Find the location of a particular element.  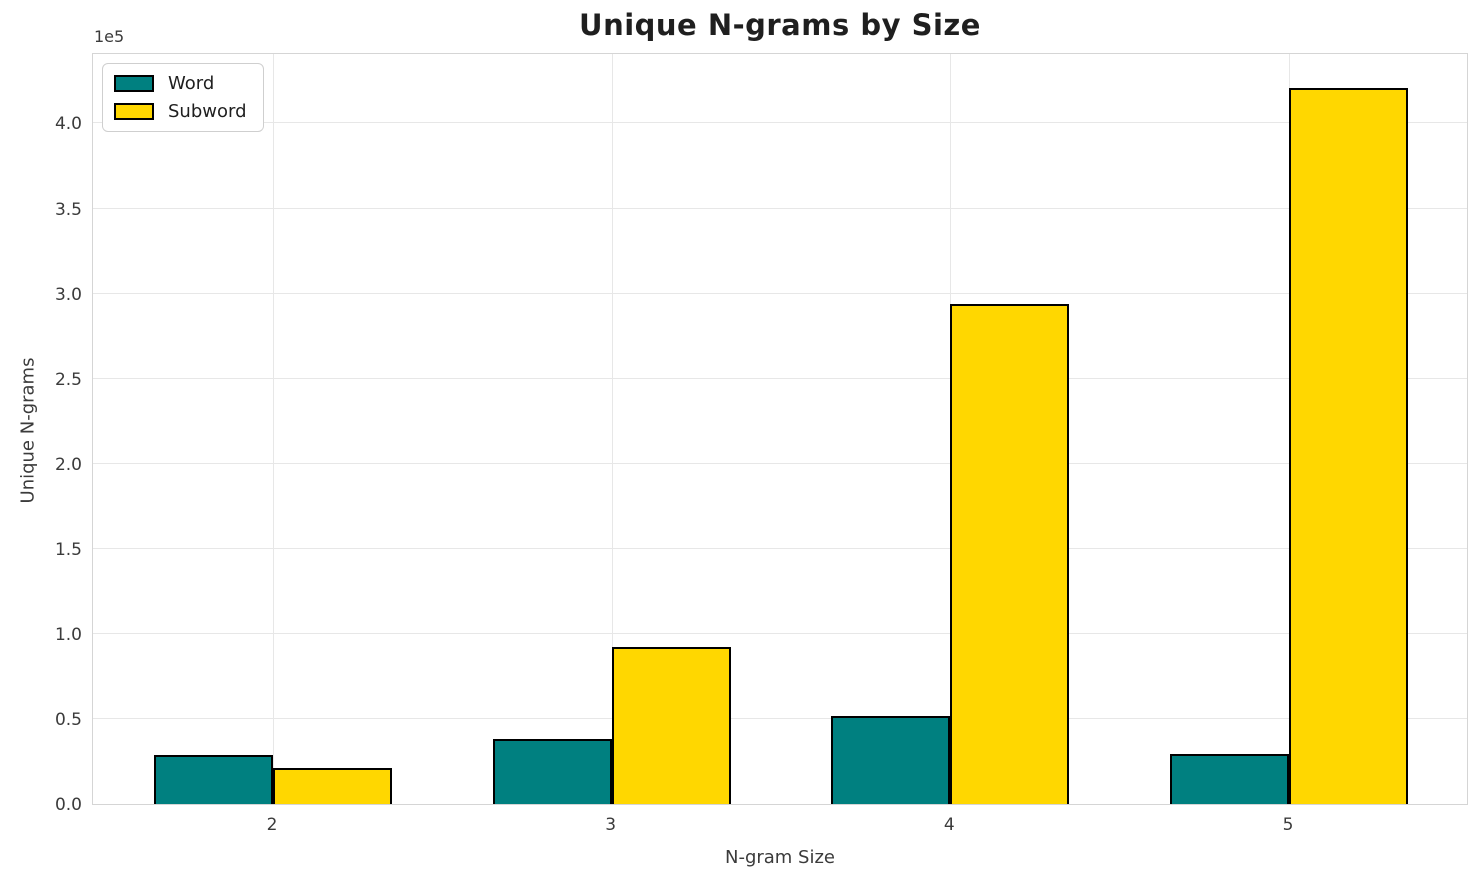

legend: Word Subword is located at coordinates (183, 97).